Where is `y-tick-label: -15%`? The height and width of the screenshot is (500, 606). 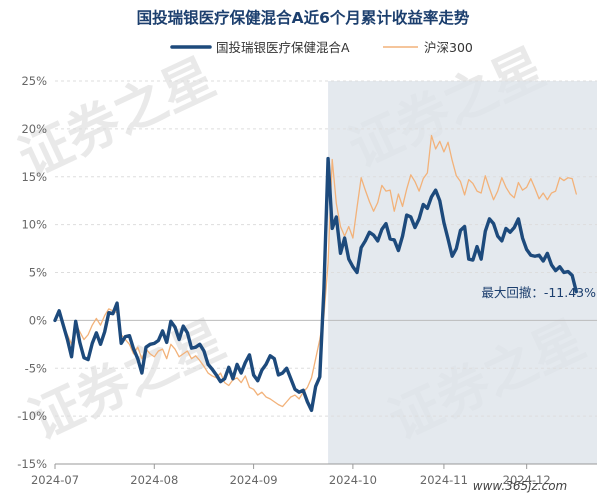
y-tick-label: -15% is located at coordinates (32, 464).